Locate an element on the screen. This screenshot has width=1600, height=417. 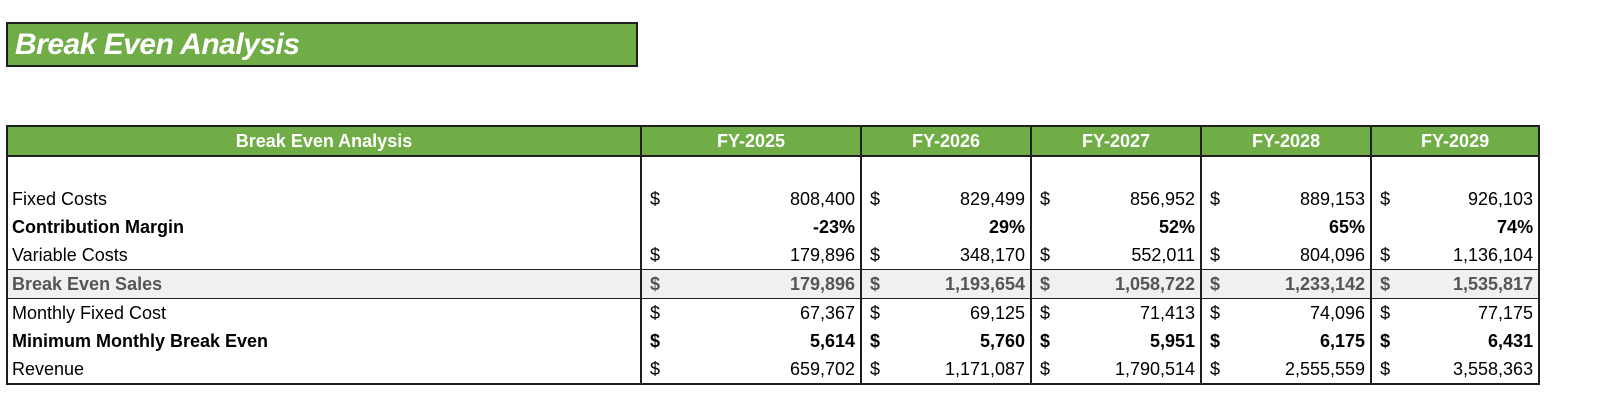
cell-value: 5,760 is located at coordinates (961, 341).